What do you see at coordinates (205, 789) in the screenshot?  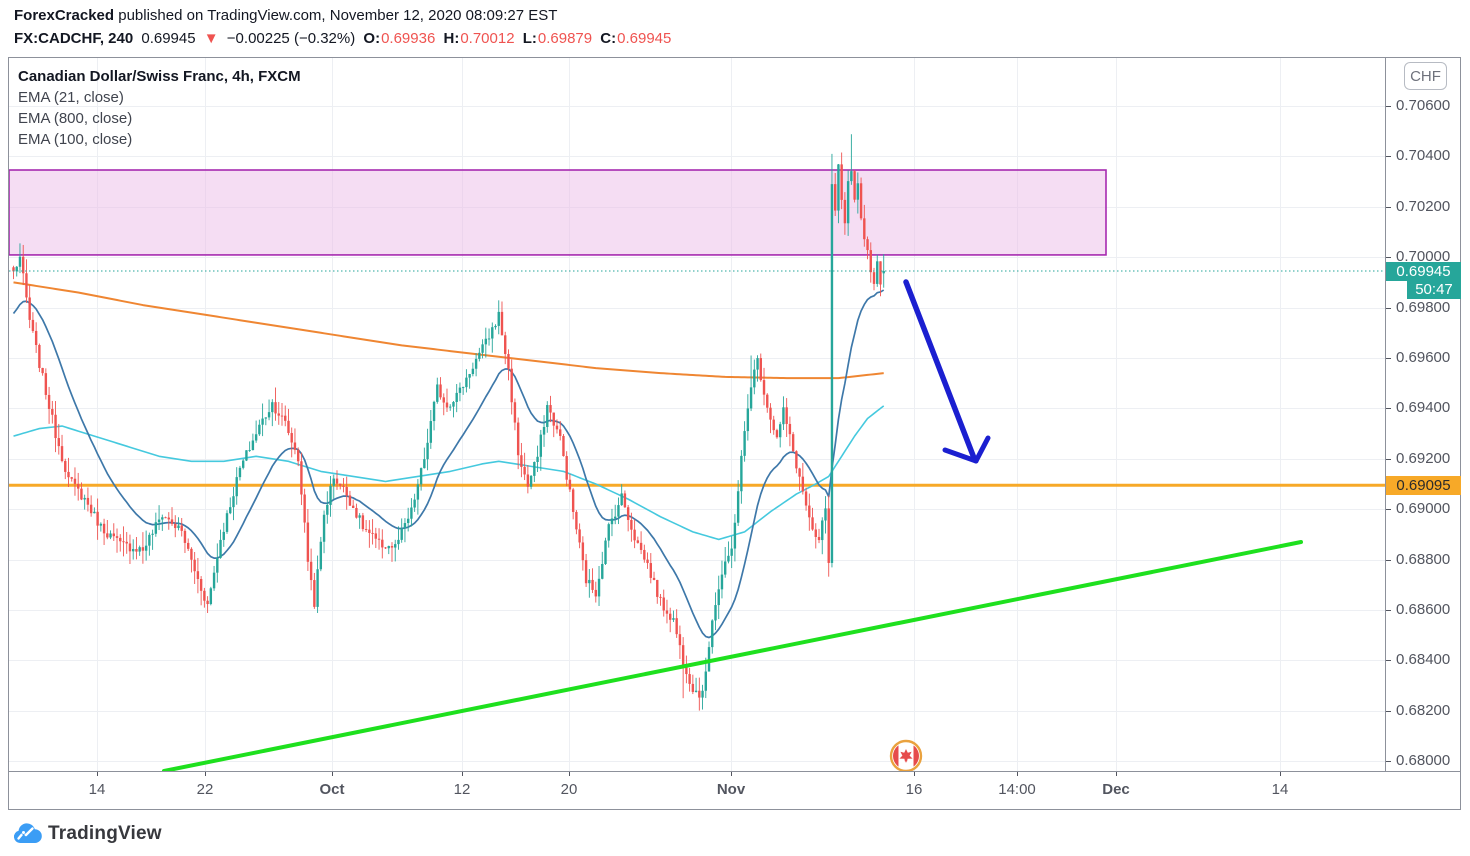 I see `time-tick-label: 22` at bounding box center [205, 789].